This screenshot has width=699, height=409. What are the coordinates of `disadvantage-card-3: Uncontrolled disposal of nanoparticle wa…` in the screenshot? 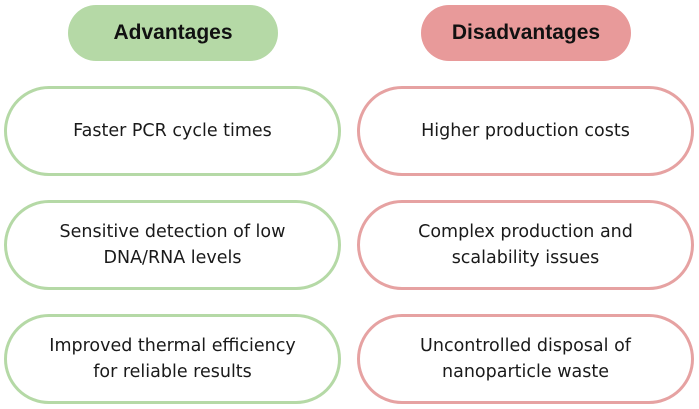 It's located at (525, 359).